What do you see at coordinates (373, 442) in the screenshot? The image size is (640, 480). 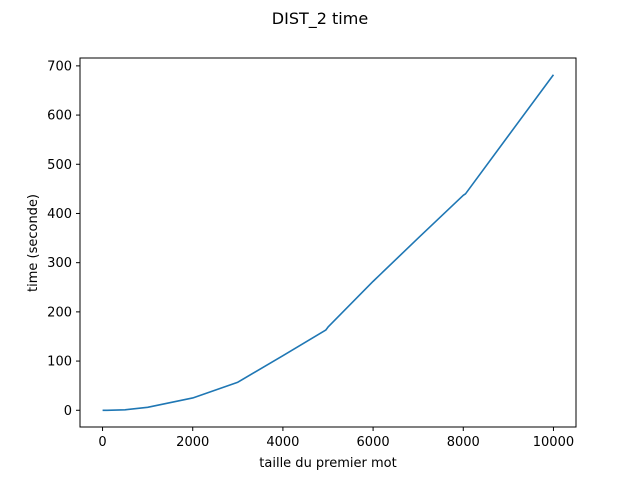 I see `x-tick-label: 6000` at bounding box center [373, 442].